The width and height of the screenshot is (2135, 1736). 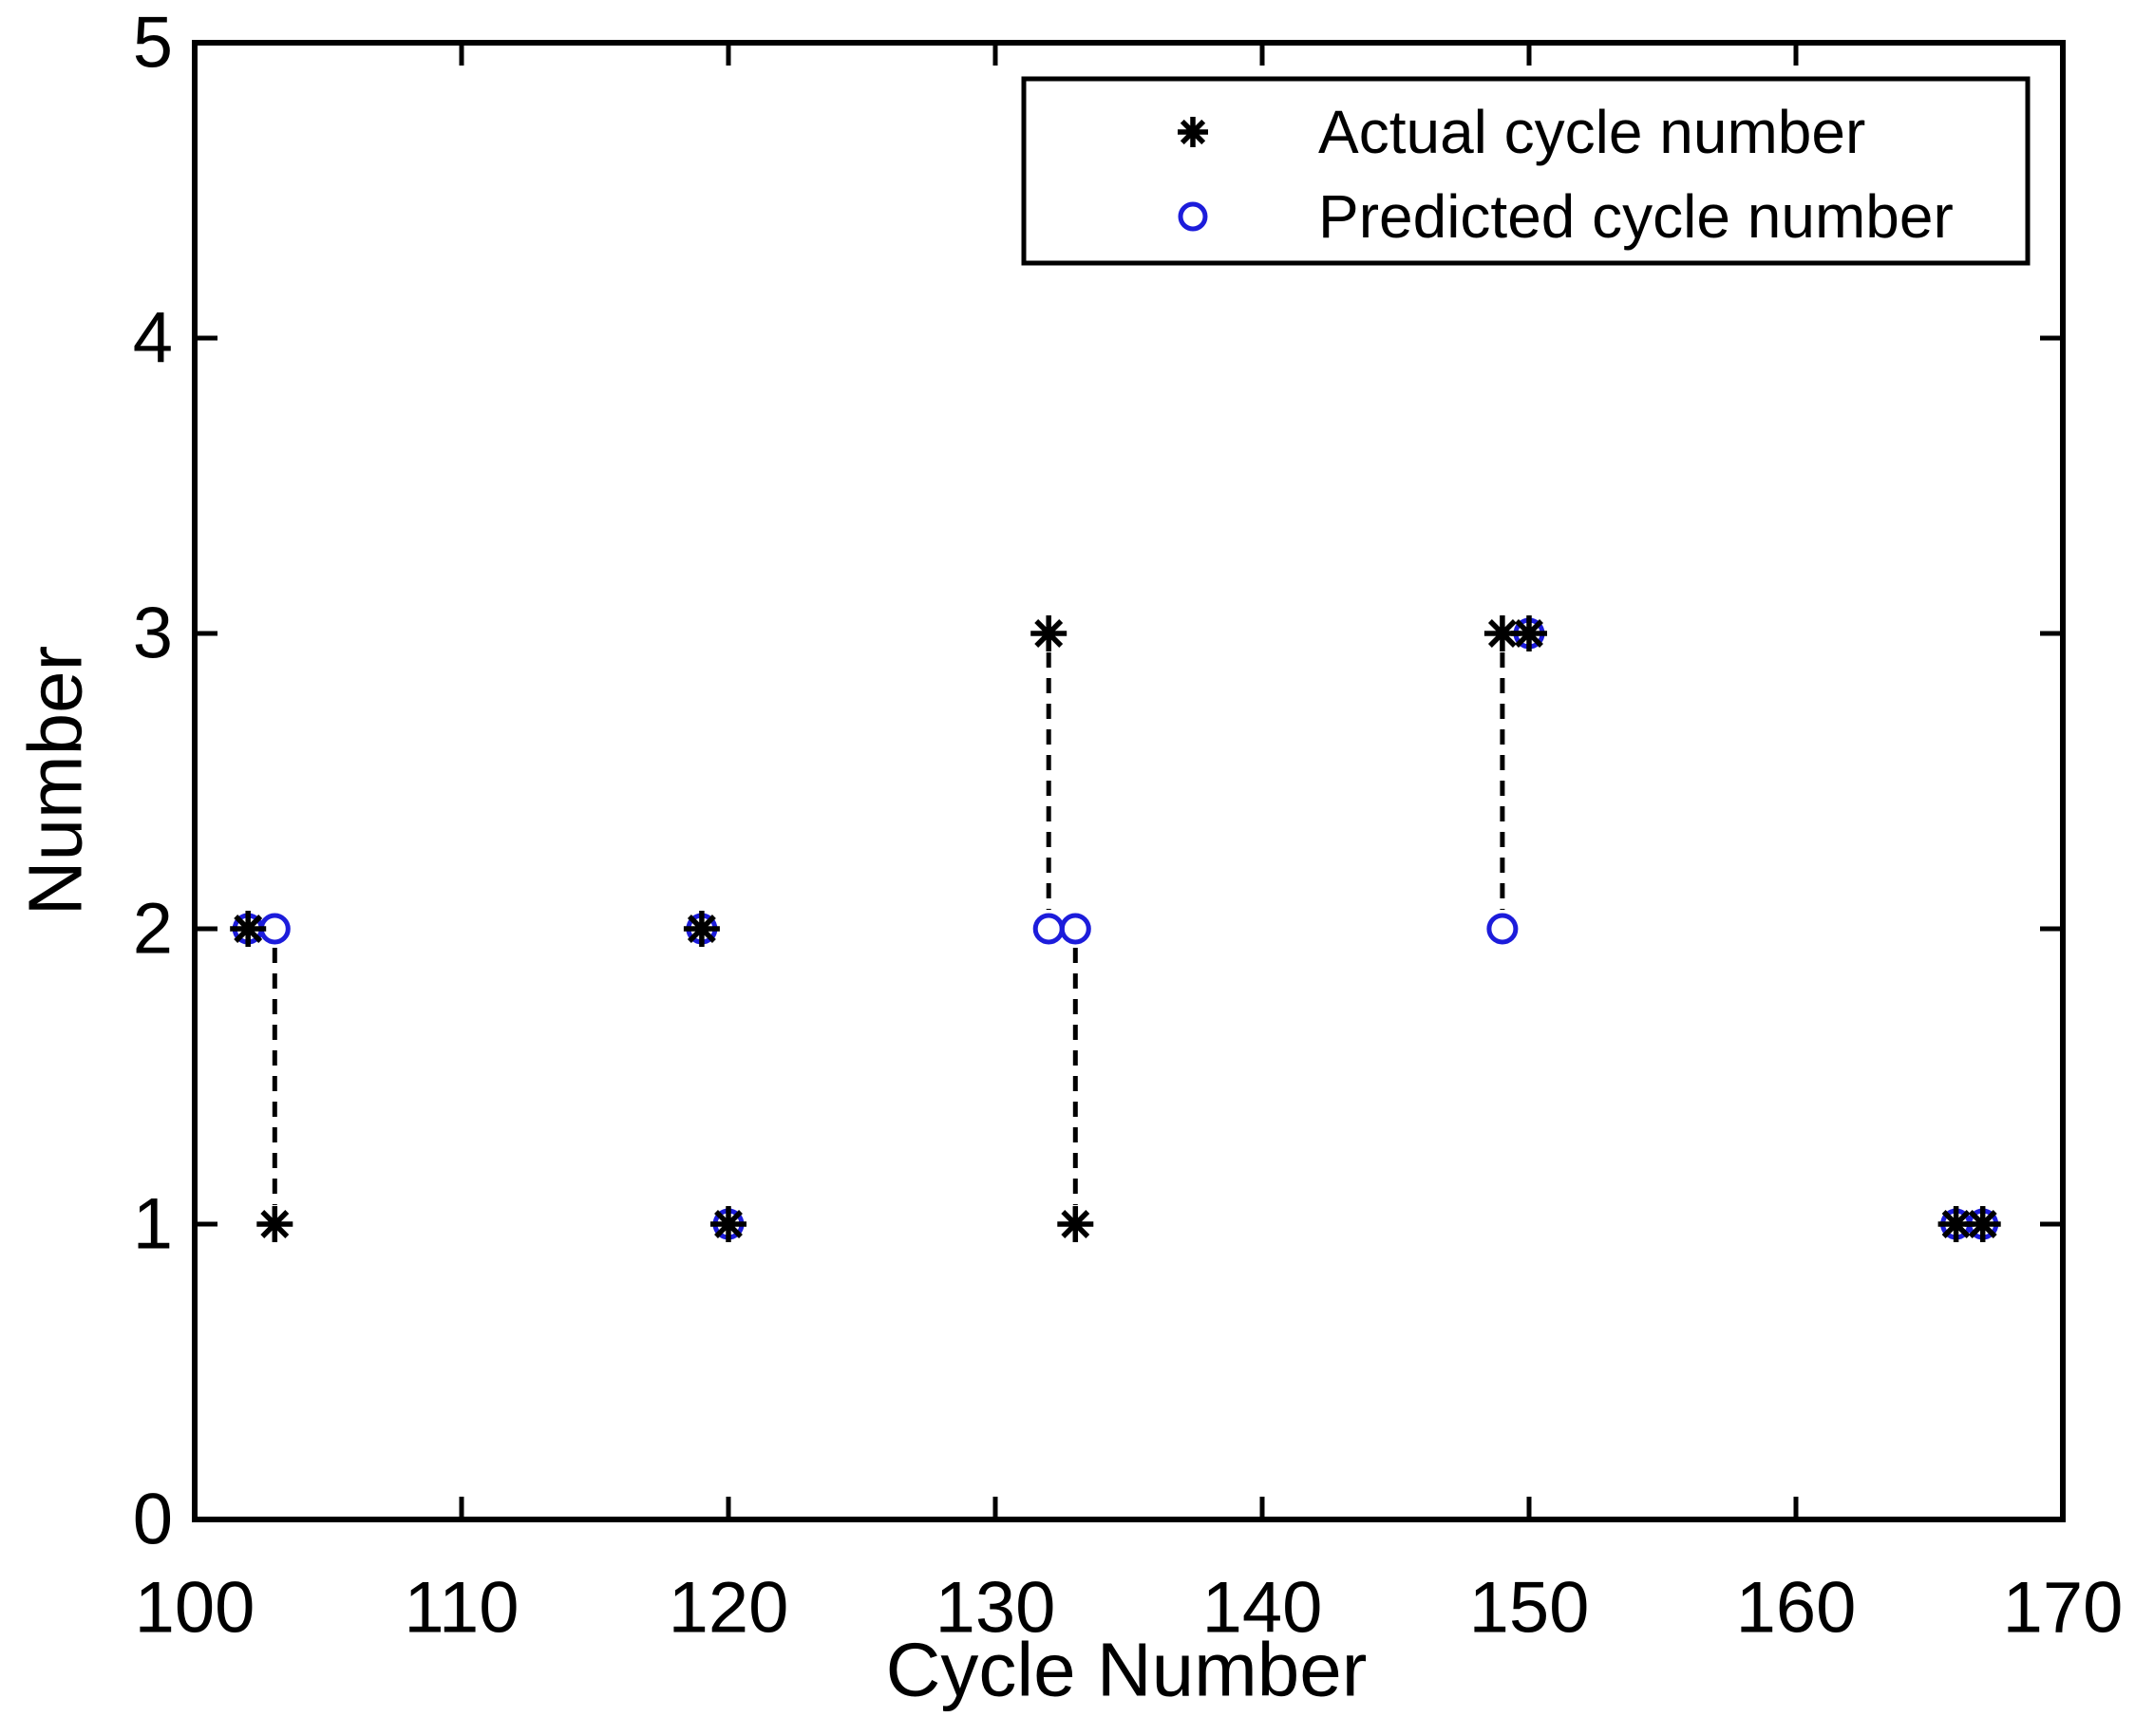 I want to click on x-tick-label: 120, so click(x=729, y=1607).